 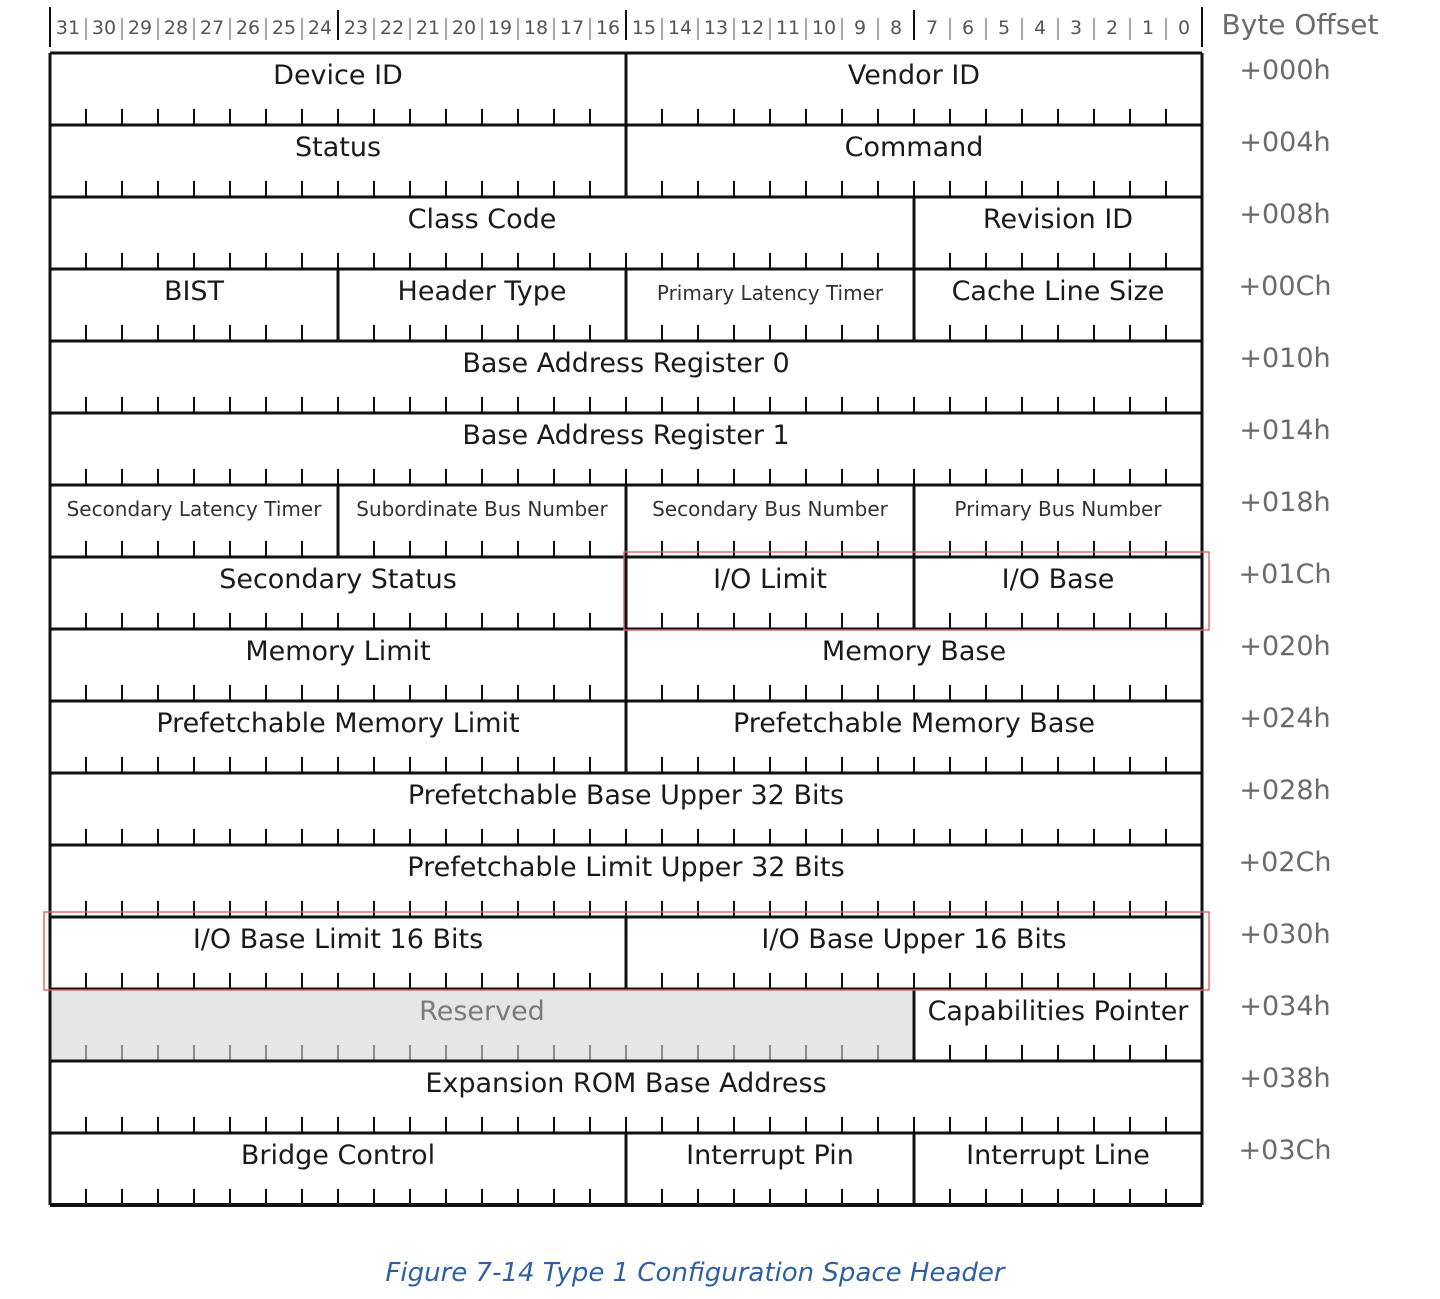 I want to click on bit-number: 27, so click(x=212, y=28).